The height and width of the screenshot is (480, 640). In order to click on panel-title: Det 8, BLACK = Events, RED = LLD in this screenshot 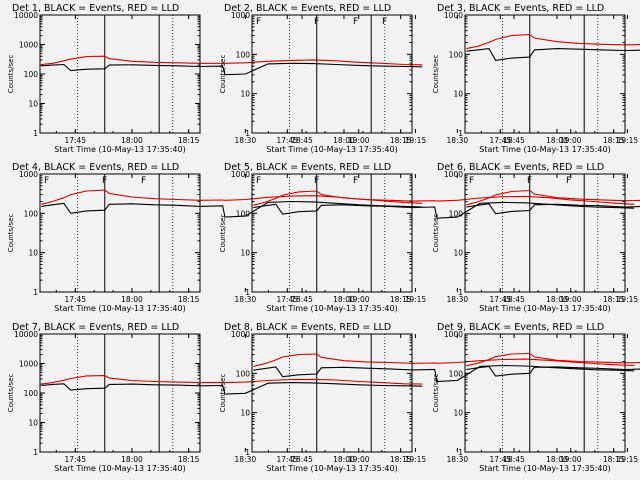, I will do `click(307, 327)`.